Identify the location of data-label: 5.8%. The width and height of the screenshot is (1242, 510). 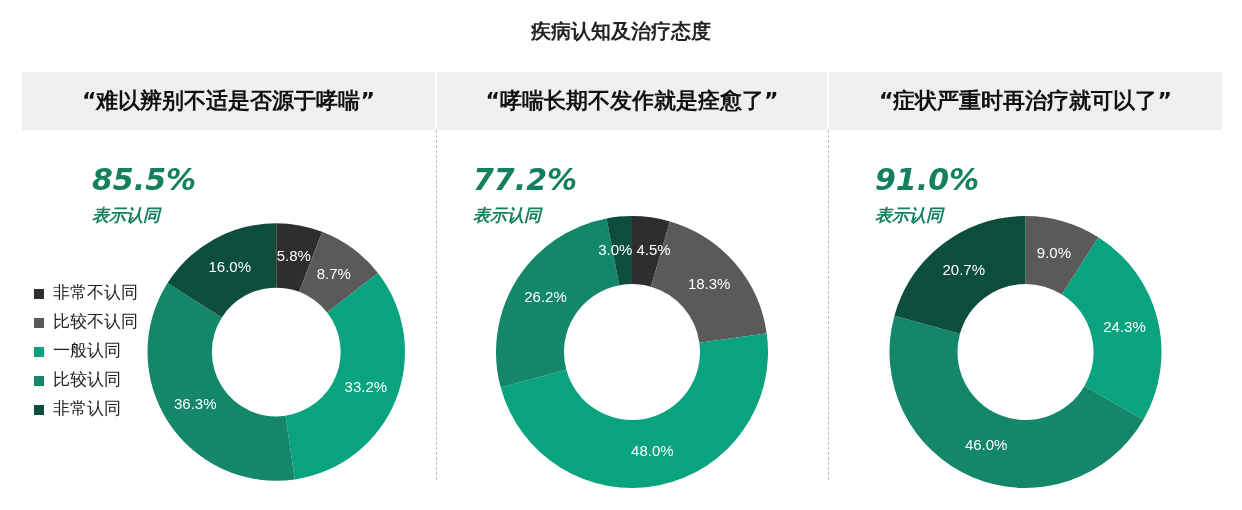
(293, 256).